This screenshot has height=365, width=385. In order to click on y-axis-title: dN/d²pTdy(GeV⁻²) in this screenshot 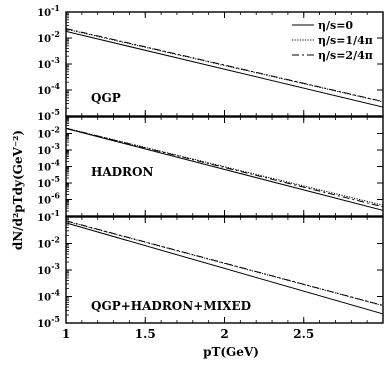, I will do `click(18, 190)`.